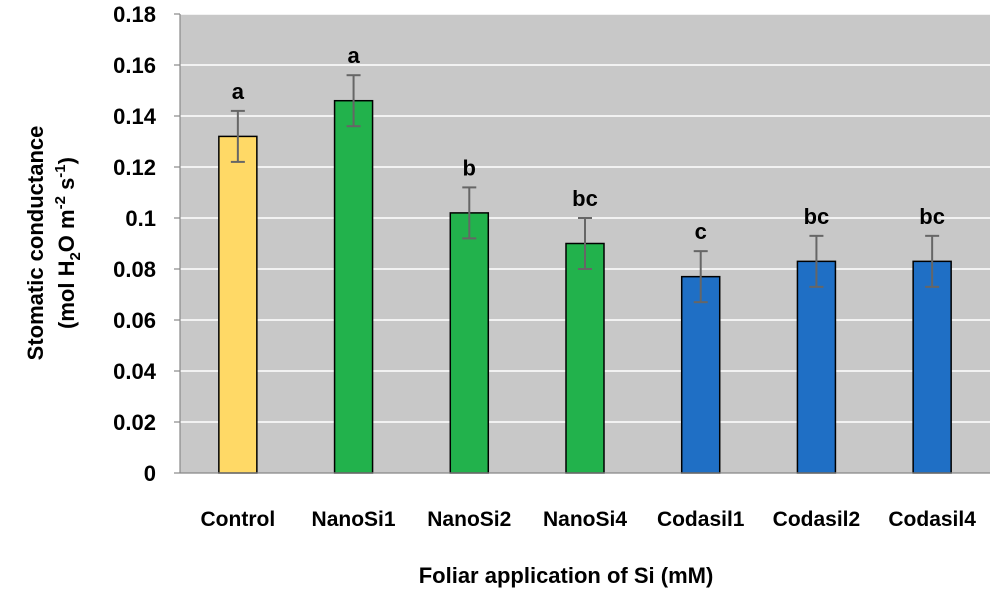 The width and height of the screenshot is (1000, 595). Describe the element at coordinates (135, 116) in the screenshot. I see `y-tick-label: 0.14` at that location.